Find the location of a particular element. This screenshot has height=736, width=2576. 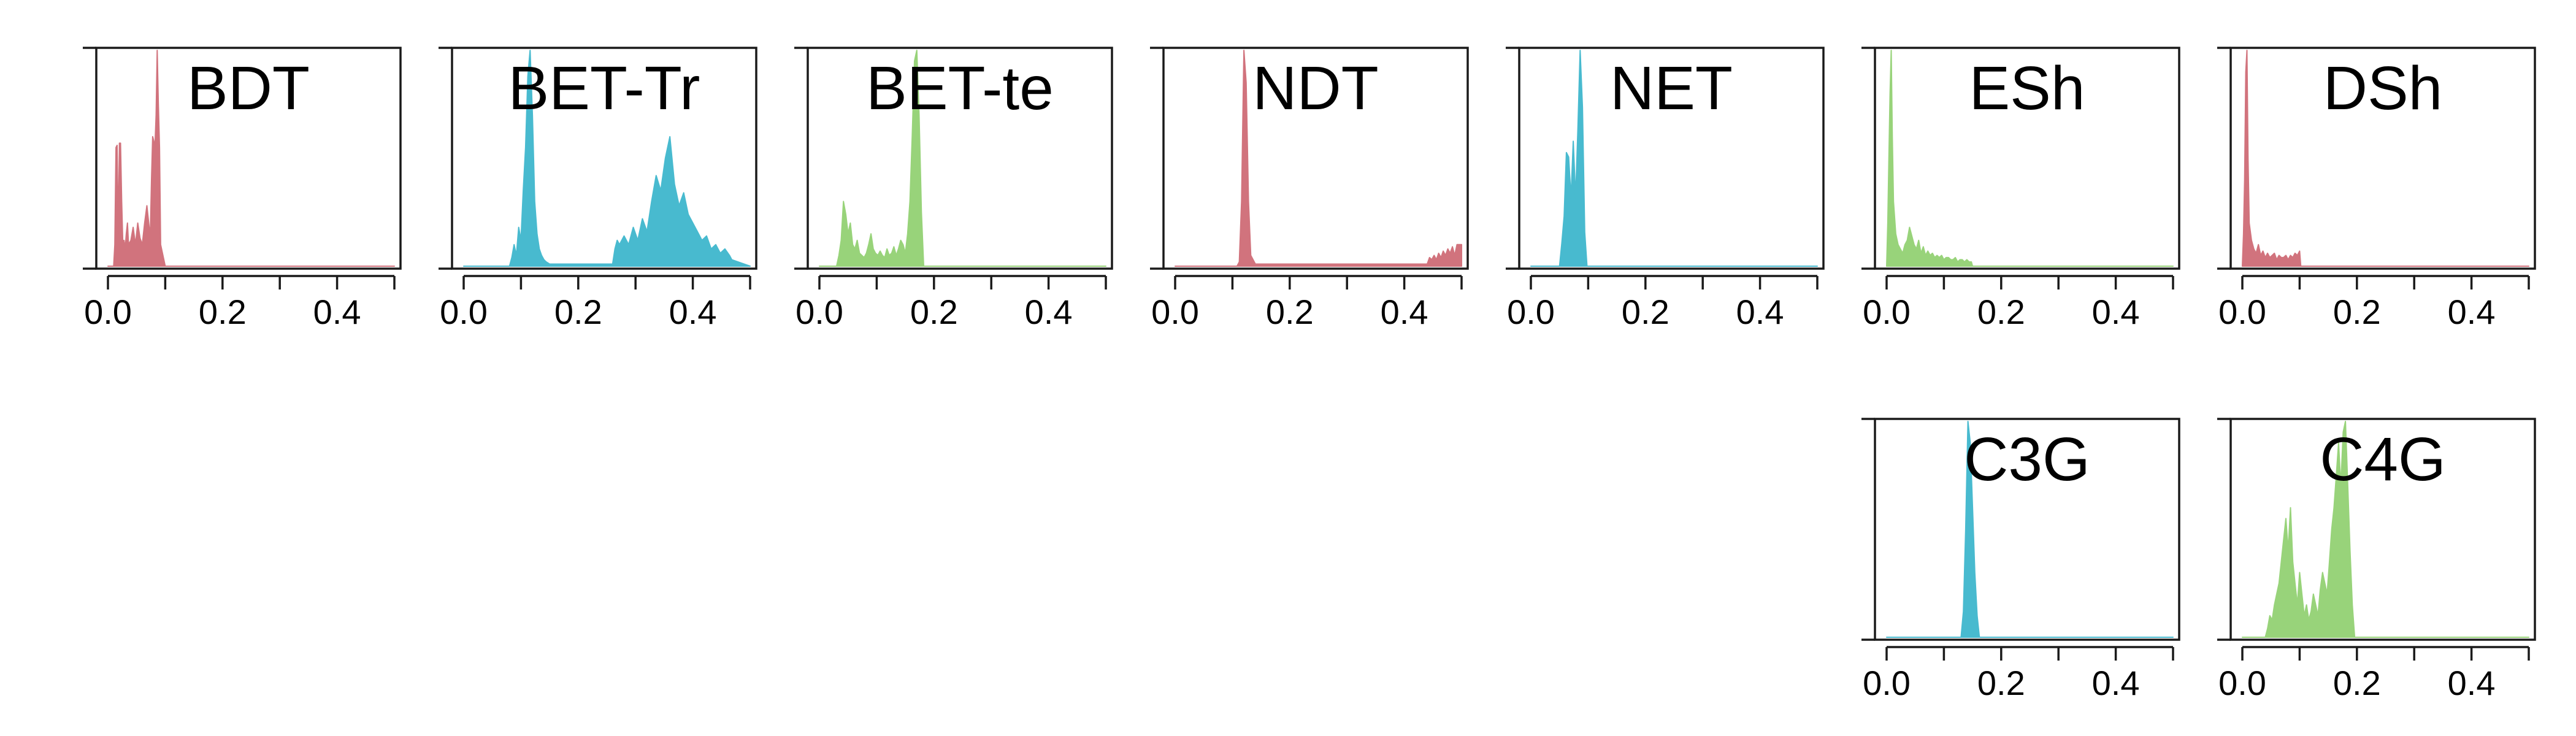

panel-bet-tr: 0.0 0.2 0.4 BET-Tr is located at coordinates (598, 189).